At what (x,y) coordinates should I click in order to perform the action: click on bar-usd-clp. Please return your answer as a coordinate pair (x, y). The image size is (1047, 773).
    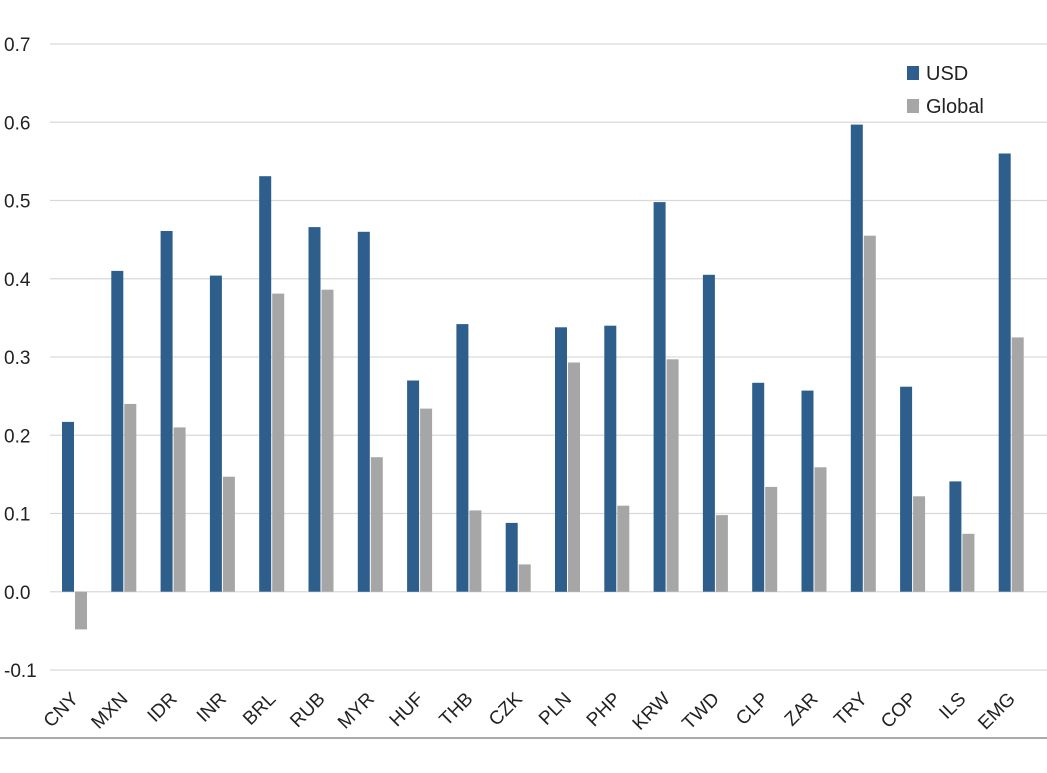
    Looking at the image, I should click on (758, 487).